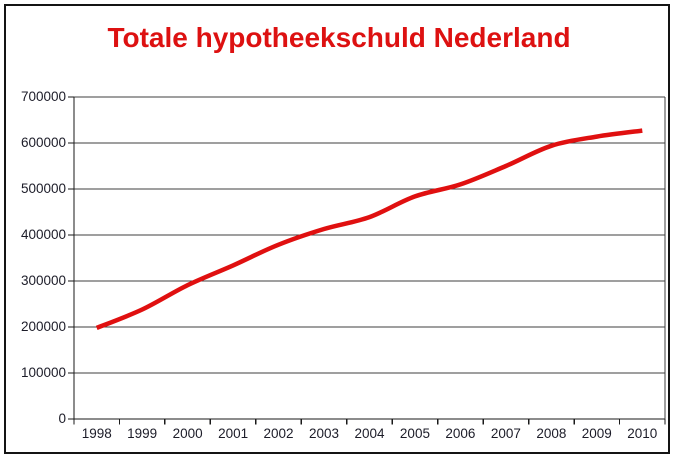 The image size is (678, 468). Describe the element at coordinates (596, 433) in the screenshot. I see `x-axis-label: 2009` at that location.